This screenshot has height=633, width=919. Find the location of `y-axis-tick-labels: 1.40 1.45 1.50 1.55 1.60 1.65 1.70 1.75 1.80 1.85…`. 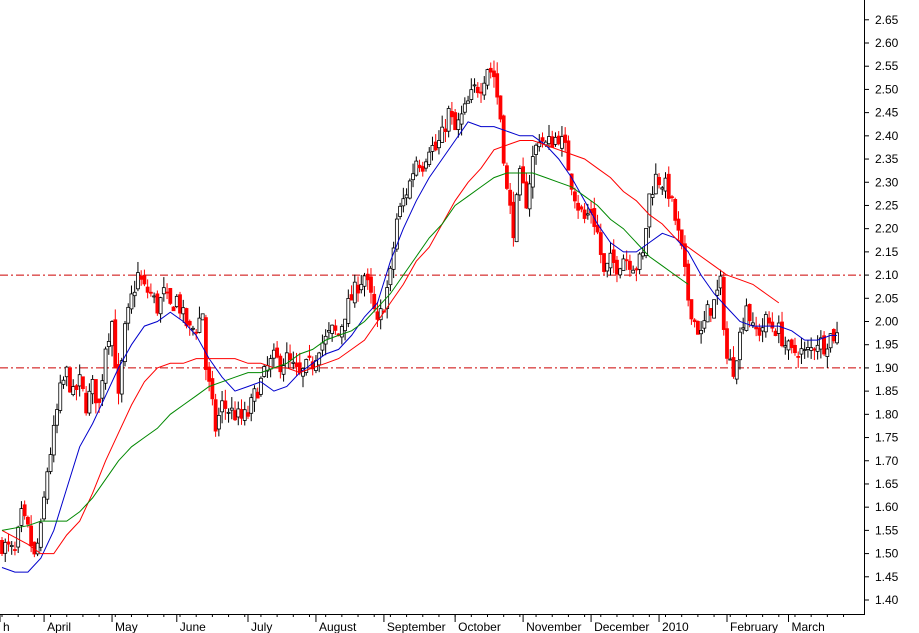

y-axis-tick-labels: 1.40 1.45 1.50 1.55 1.60 1.65 1.70 1.75 1.80 1.85… is located at coordinates (887, 310).